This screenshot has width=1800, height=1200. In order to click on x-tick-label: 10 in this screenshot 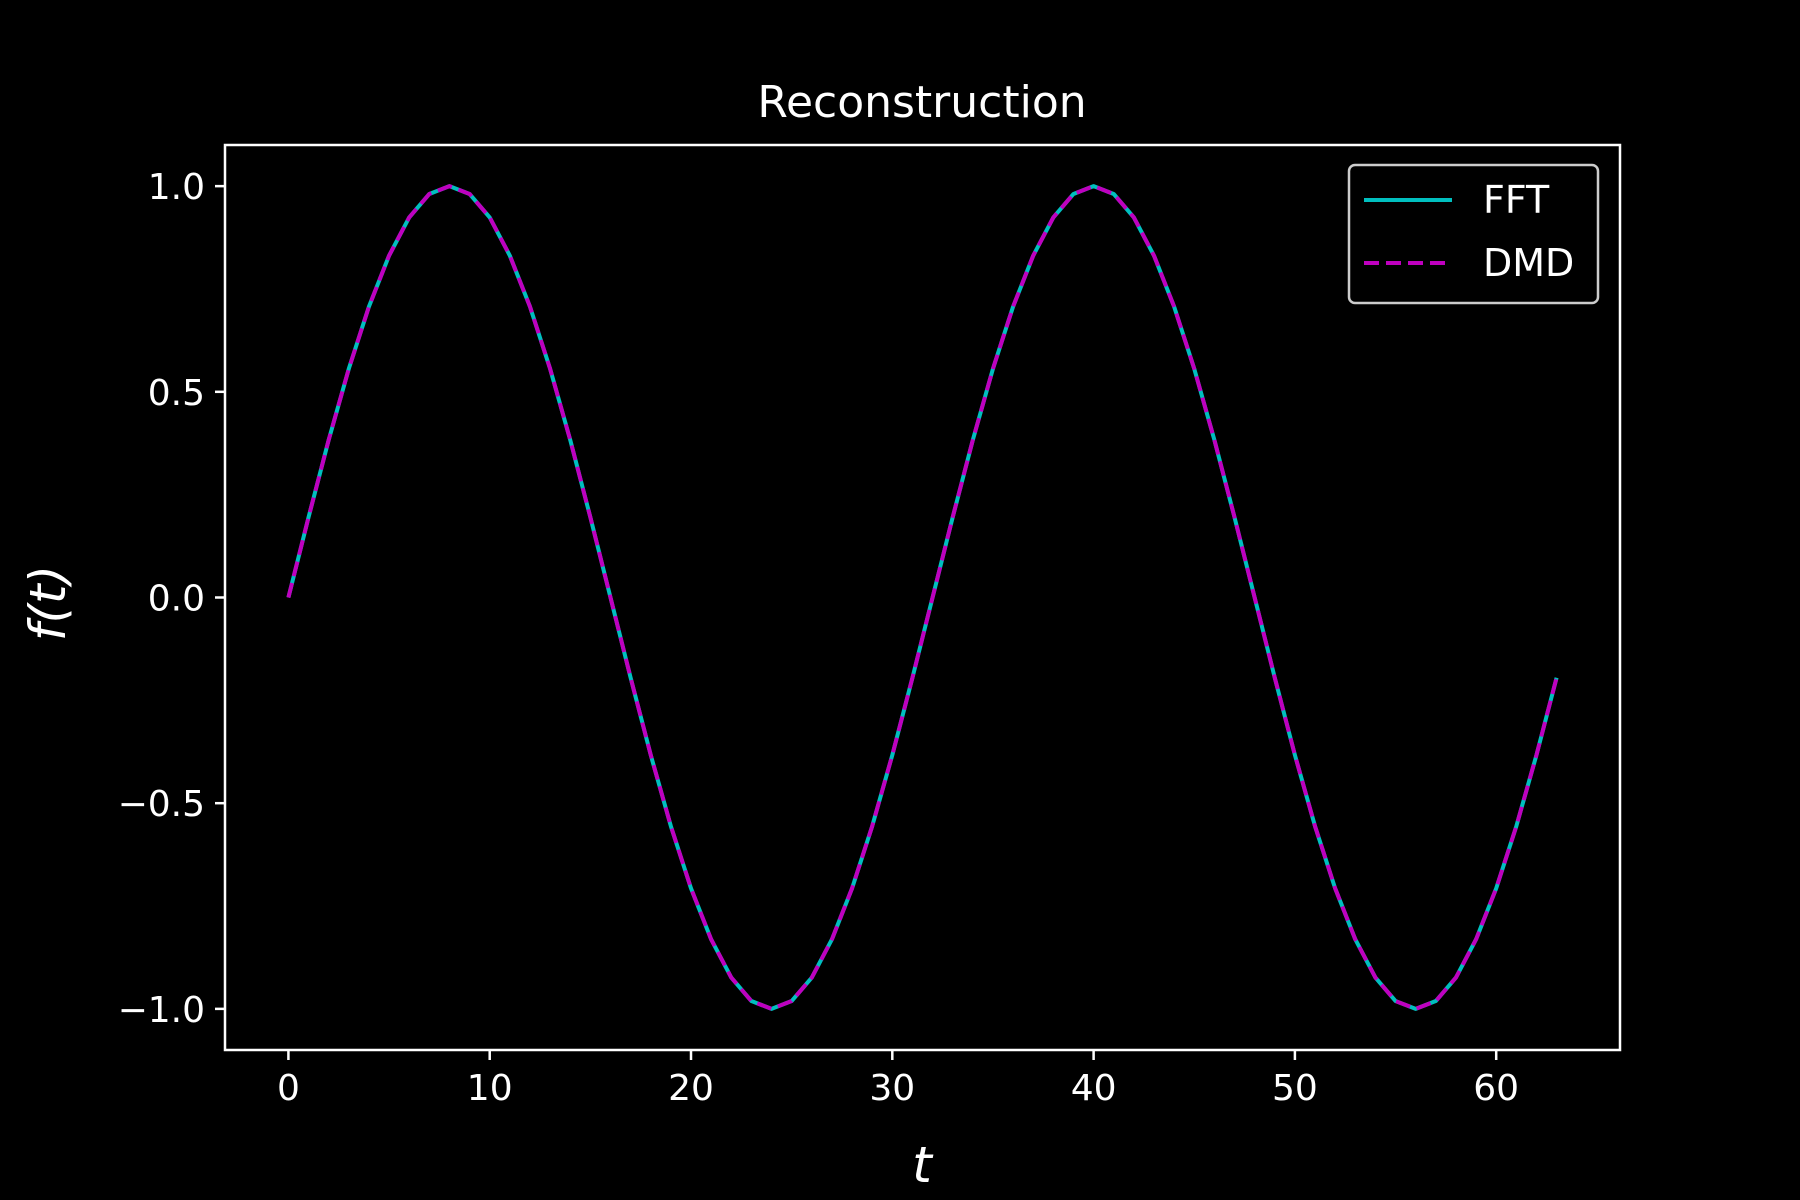, I will do `click(490, 1088)`.